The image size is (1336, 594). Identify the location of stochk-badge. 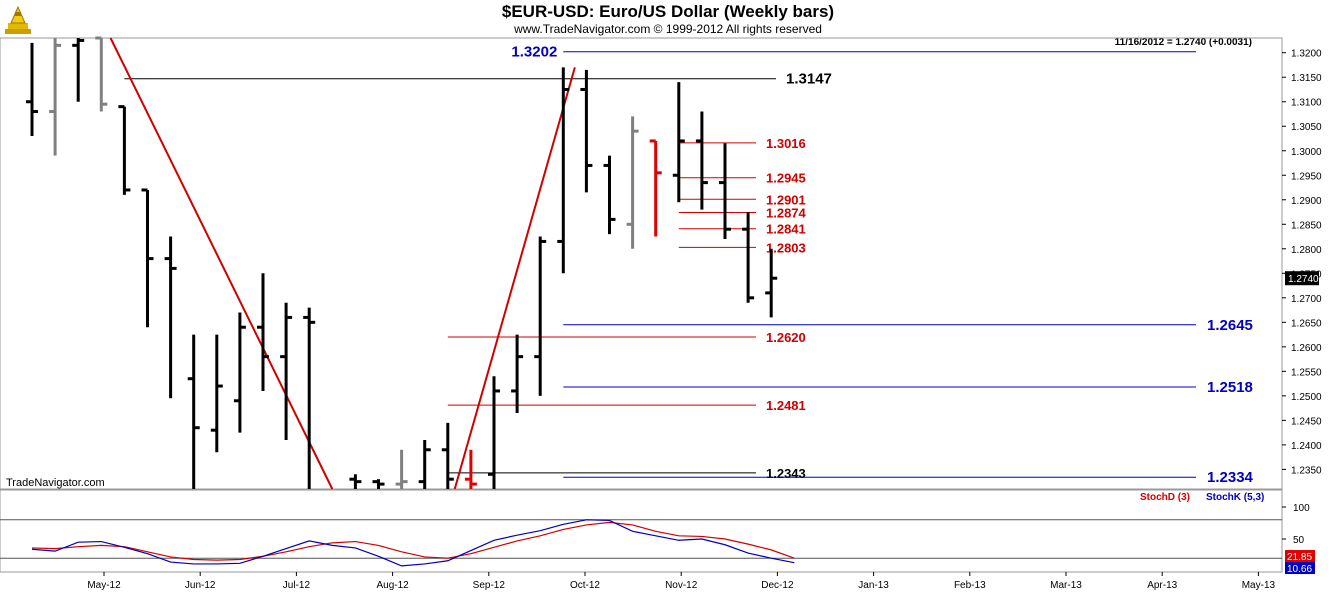
(1300, 568).